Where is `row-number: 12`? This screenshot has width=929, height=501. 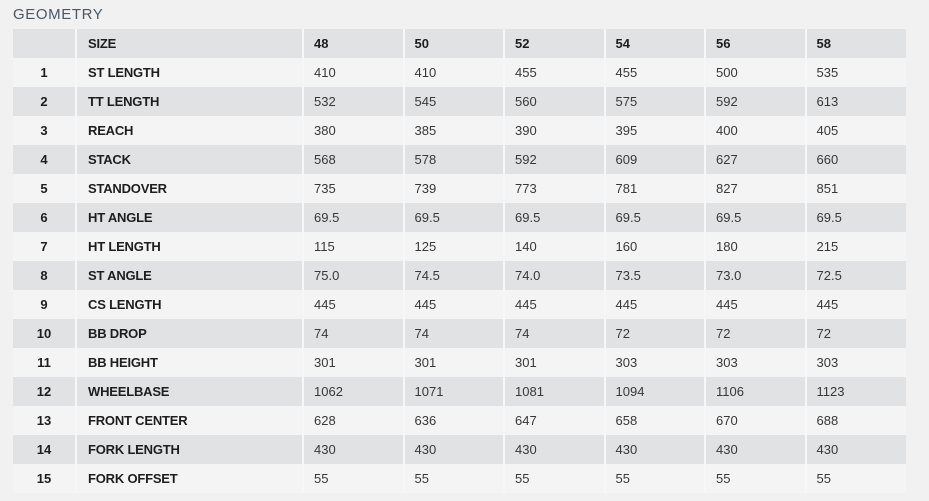 row-number: 12 is located at coordinates (44, 391).